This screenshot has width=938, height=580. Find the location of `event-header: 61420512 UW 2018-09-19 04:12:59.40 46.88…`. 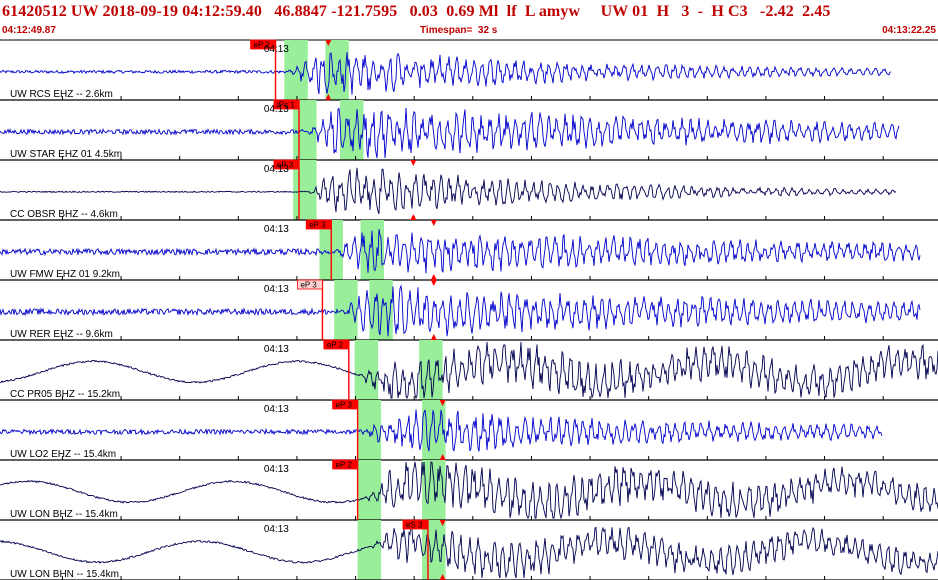

event-header: 61420512 UW 2018-09-19 04:12:59.40 46.88… is located at coordinates (469, 20).